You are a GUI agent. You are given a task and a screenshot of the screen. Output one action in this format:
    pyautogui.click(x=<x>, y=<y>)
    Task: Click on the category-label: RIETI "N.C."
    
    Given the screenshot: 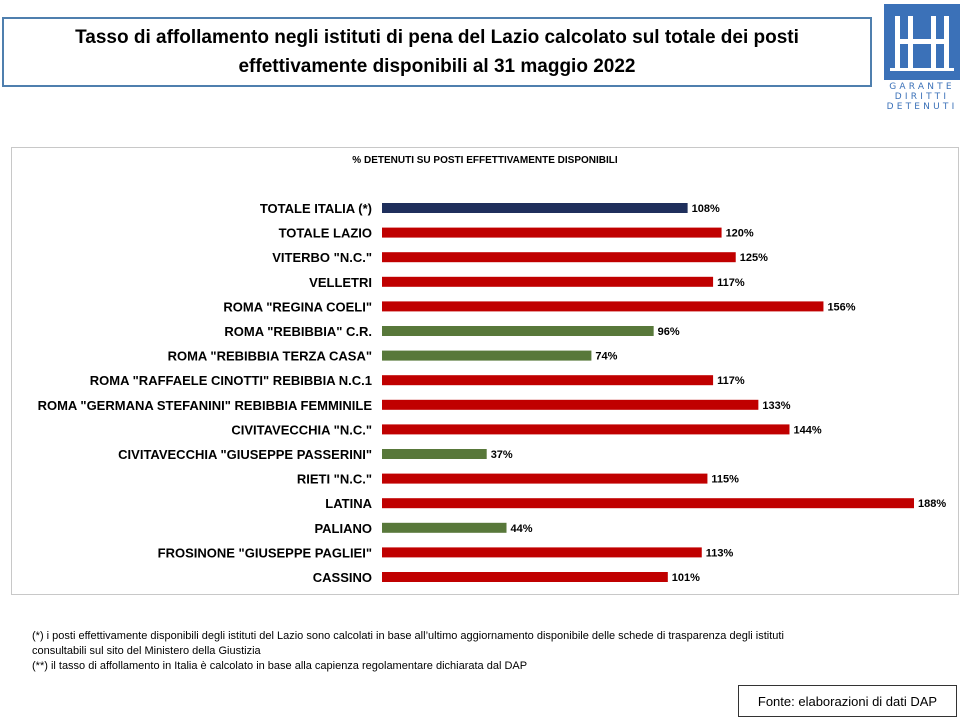 What is the action you would take?
    pyautogui.click(x=334, y=479)
    